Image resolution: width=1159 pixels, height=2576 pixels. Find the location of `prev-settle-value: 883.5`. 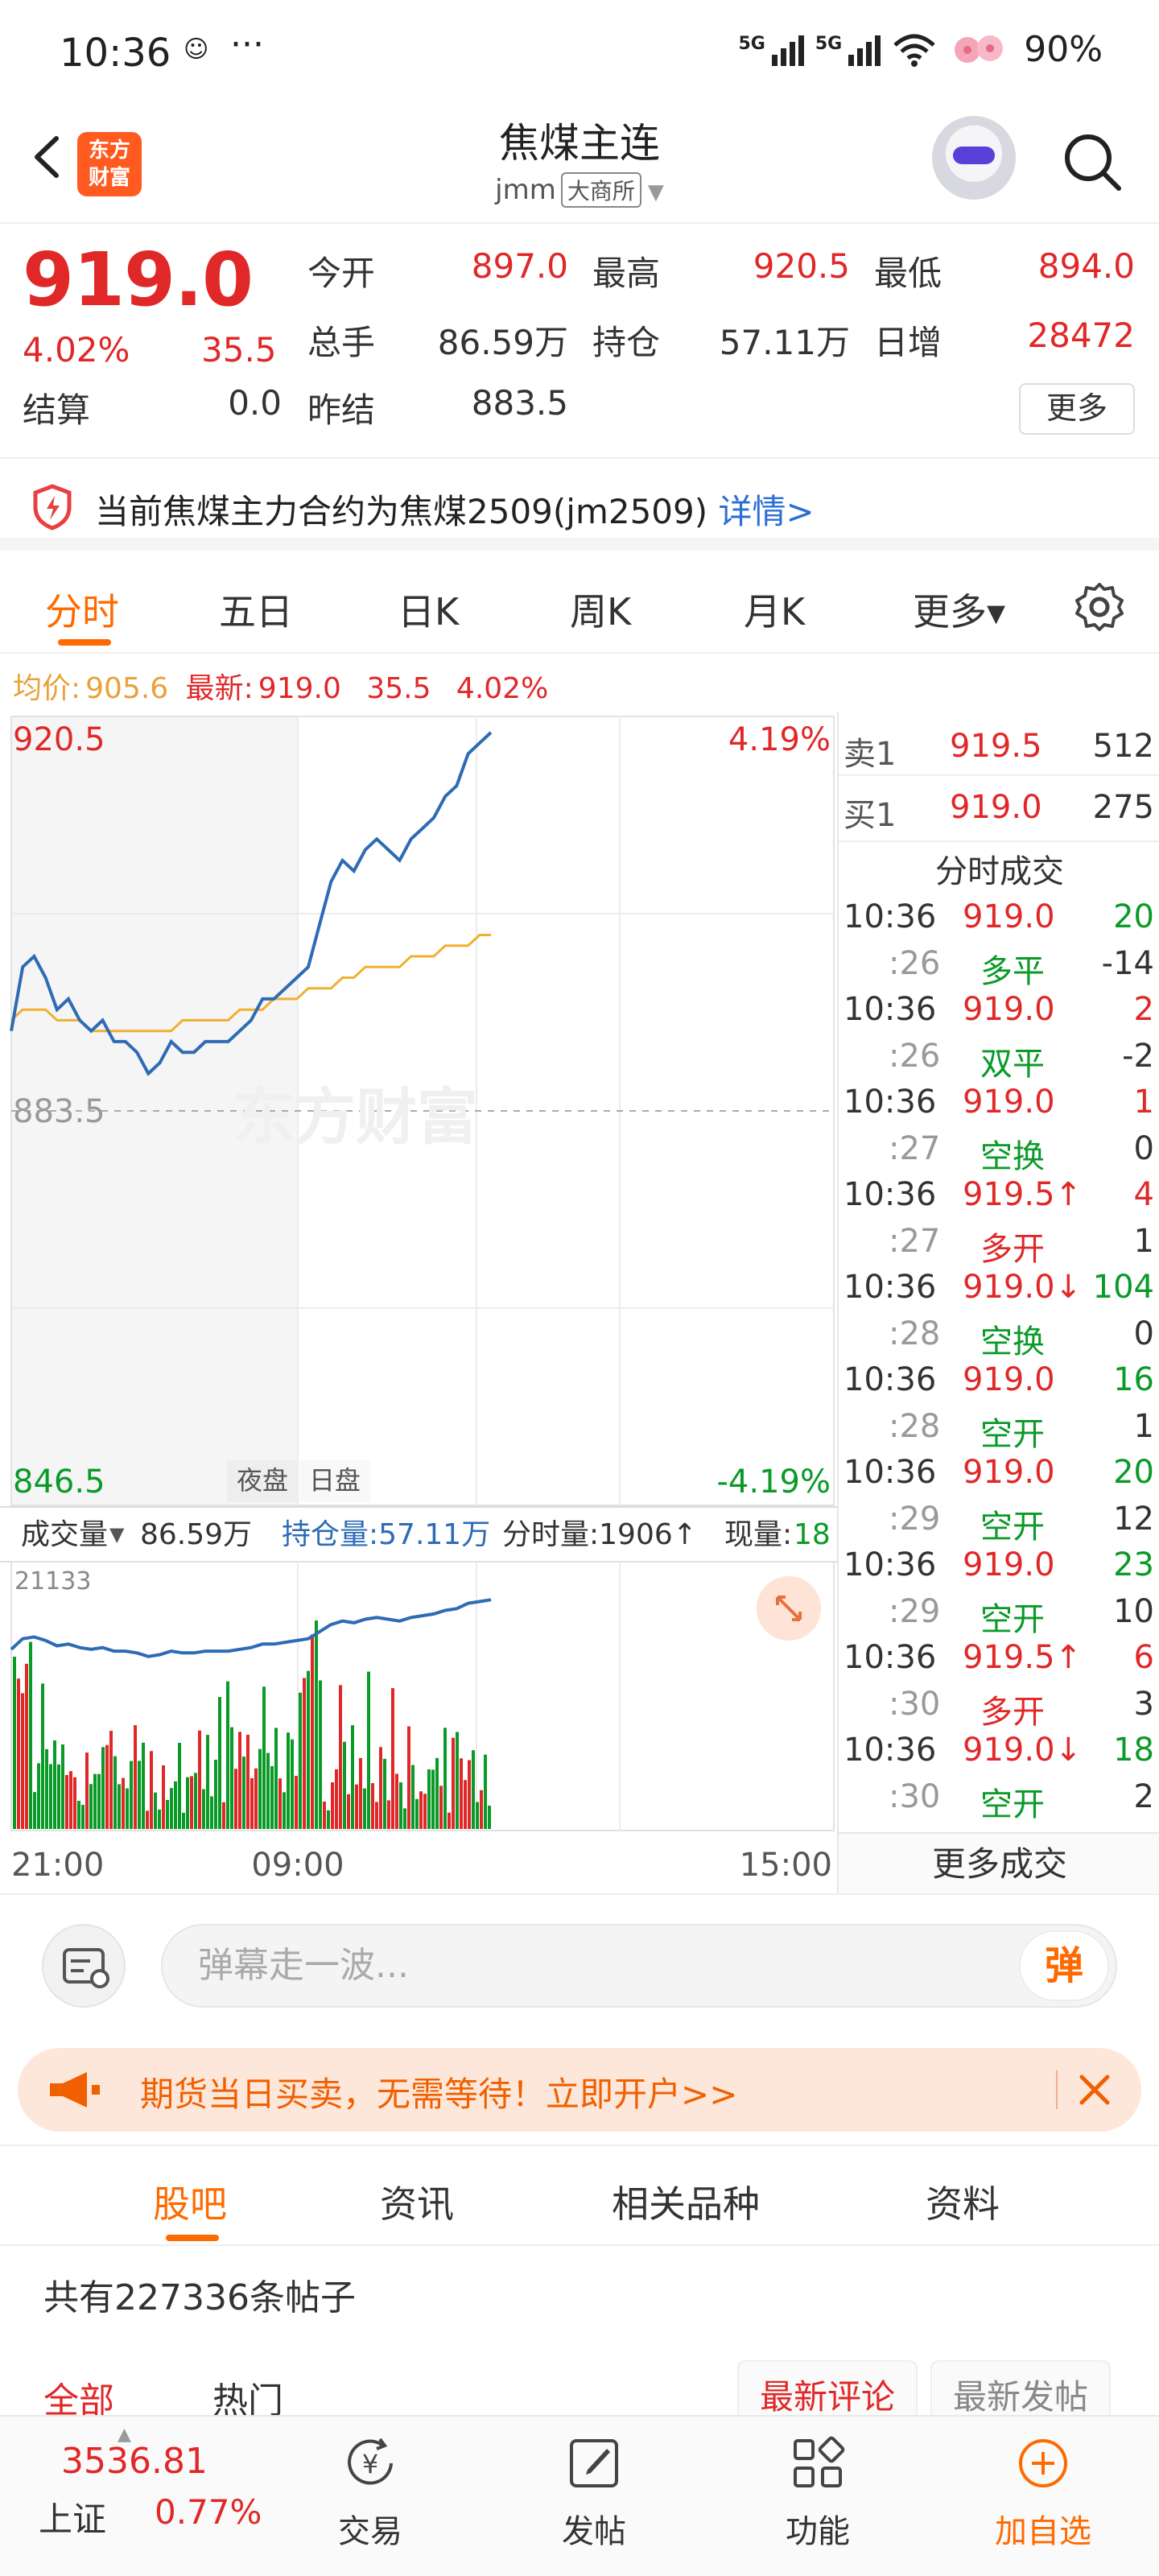

prev-settle-value: 883.5 is located at coordinates (519, 403).